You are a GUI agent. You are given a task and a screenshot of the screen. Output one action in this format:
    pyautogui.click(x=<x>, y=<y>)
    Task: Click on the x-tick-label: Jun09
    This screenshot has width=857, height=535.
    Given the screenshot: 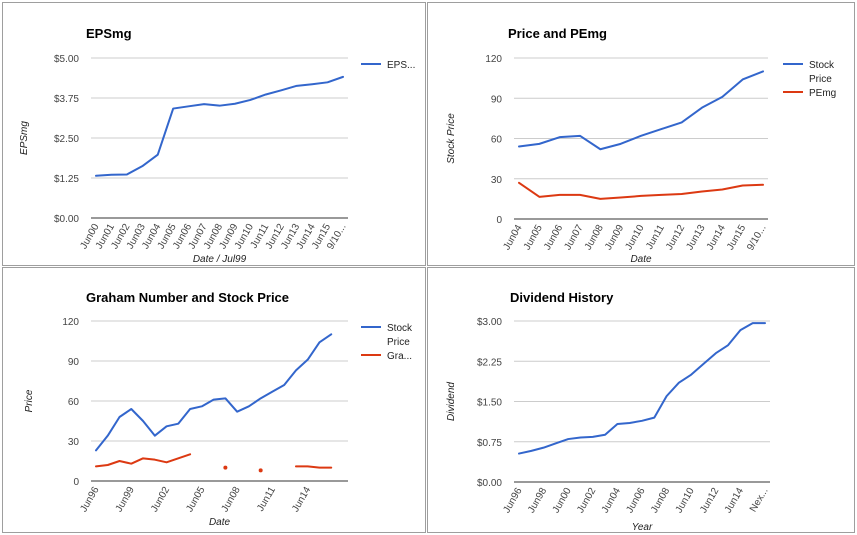 What is the action you would take?
    pyautogui.click(x=614, y=237)
    